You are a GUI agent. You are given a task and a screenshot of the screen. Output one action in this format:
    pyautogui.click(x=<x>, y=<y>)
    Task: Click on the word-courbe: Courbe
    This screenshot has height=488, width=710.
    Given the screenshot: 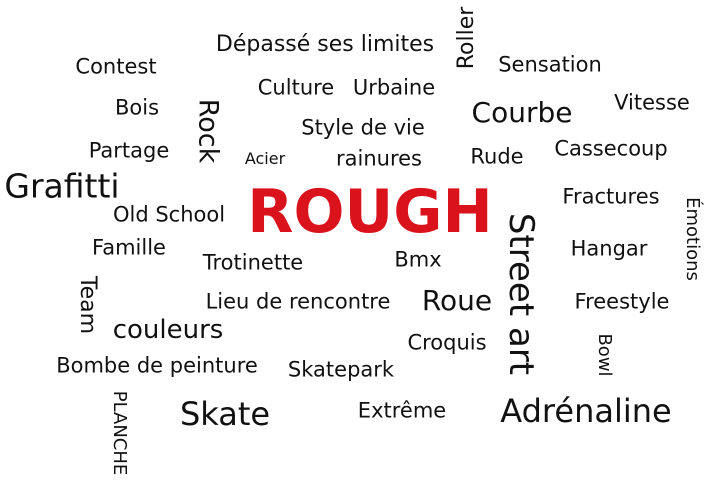 What is the action you would take?
    pyautogui.click(x=522, y=112)
    